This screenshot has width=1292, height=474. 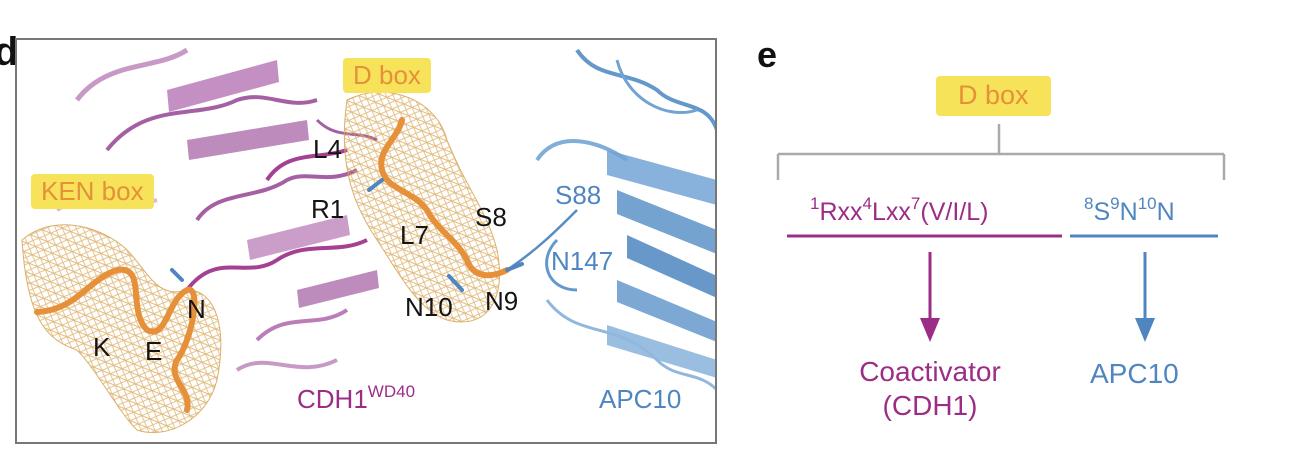 I want to click on dbox-motif-coactivator: 1Rxx4Lxx7(V/I/L), so click(x=899, y=210).